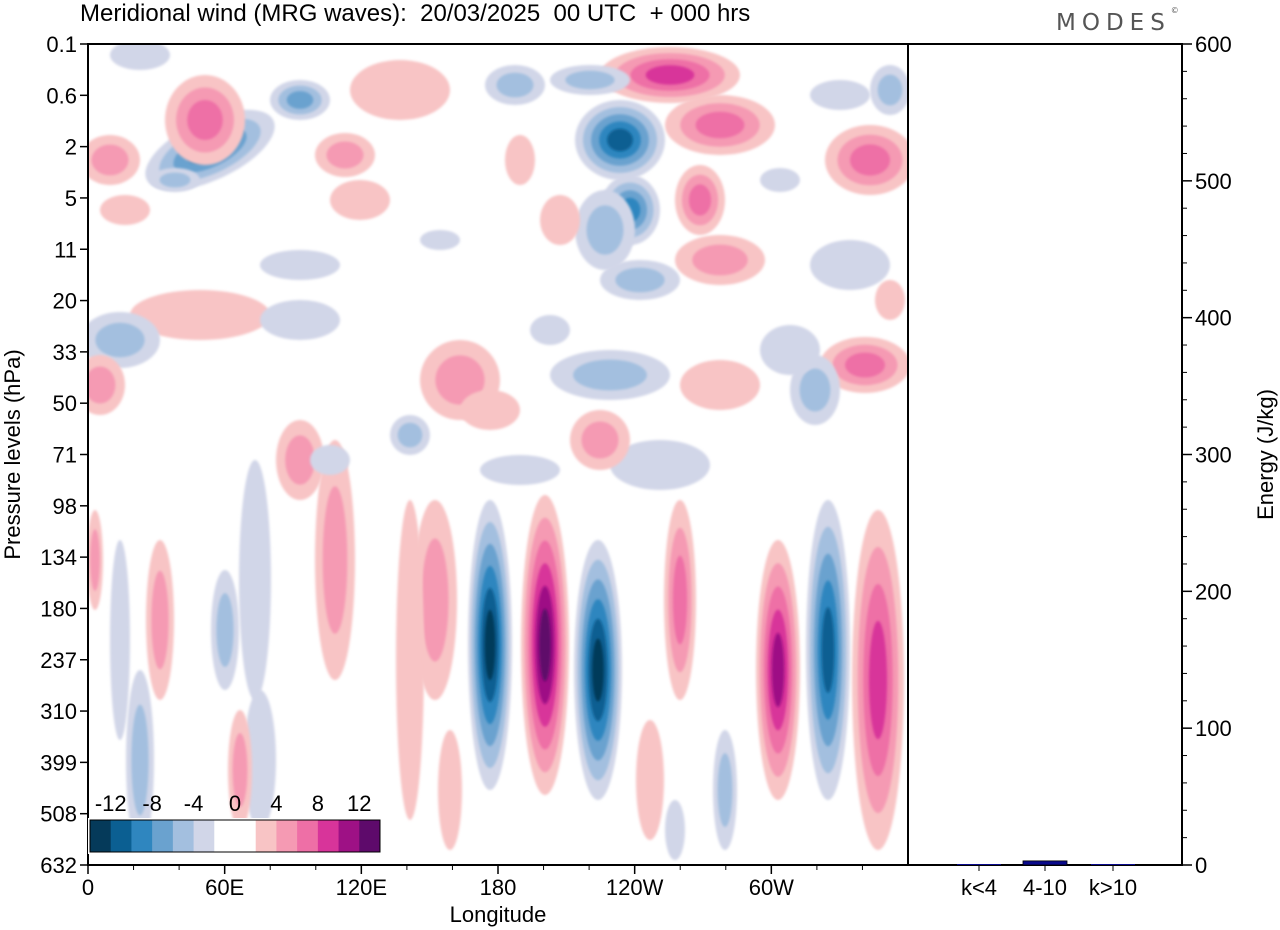 The image size is (1280, 930). What do you see at coordinates (979, 887) in the screenshot?
I see `energy-category-label: k<4` at bounding box center [979, 887].